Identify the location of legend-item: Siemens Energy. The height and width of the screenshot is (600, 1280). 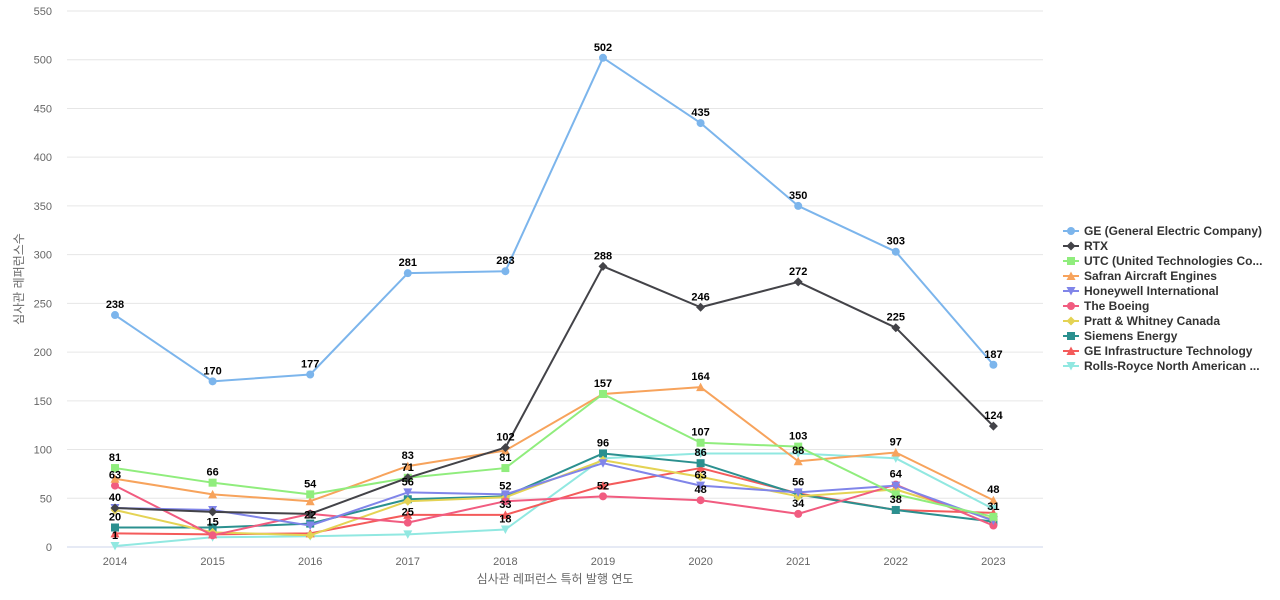
(1120, 336).